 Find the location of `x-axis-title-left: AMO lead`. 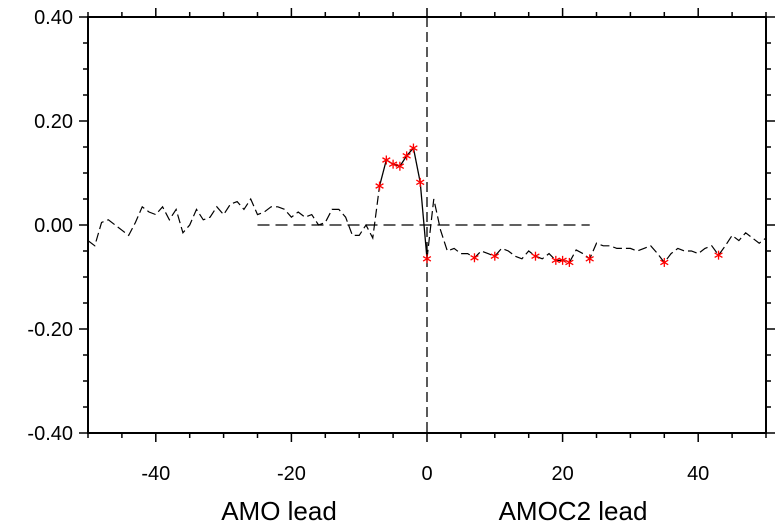

x-axis-title-left: AMO lead is located at coordinates (279, 510).